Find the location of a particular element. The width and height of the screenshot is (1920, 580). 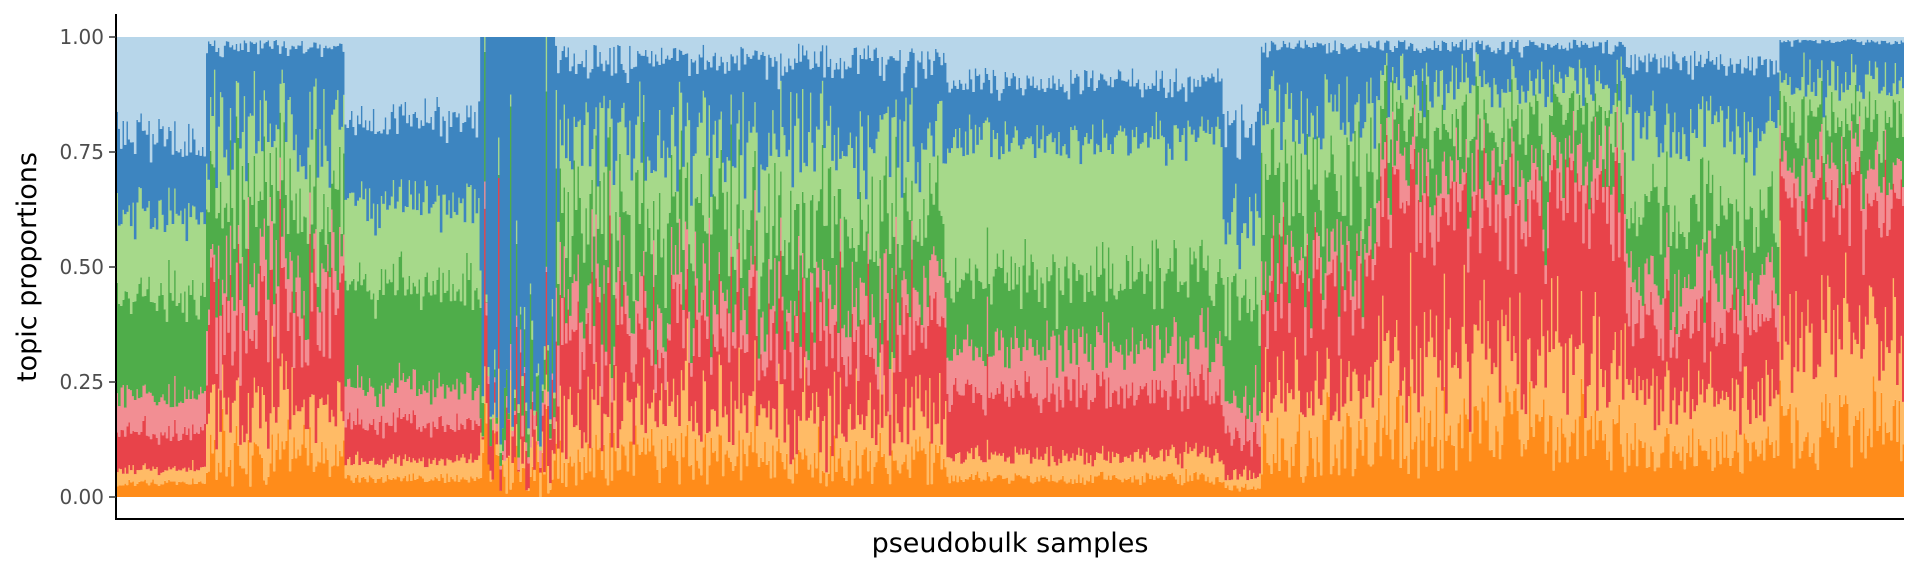

y-tick-label: 0.25 is located at coordinates (81, 382).